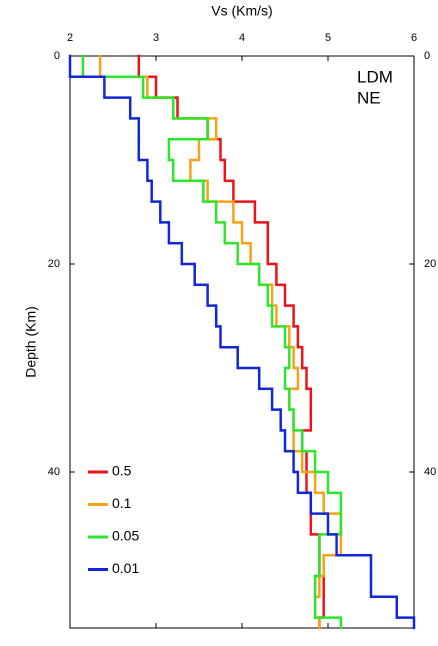 This screenshot has width=438, height=646. What do you see at coordinates (122, 471) in the screenshot?
I see `legend-label: 0.5` at bounding box center [122, 471].